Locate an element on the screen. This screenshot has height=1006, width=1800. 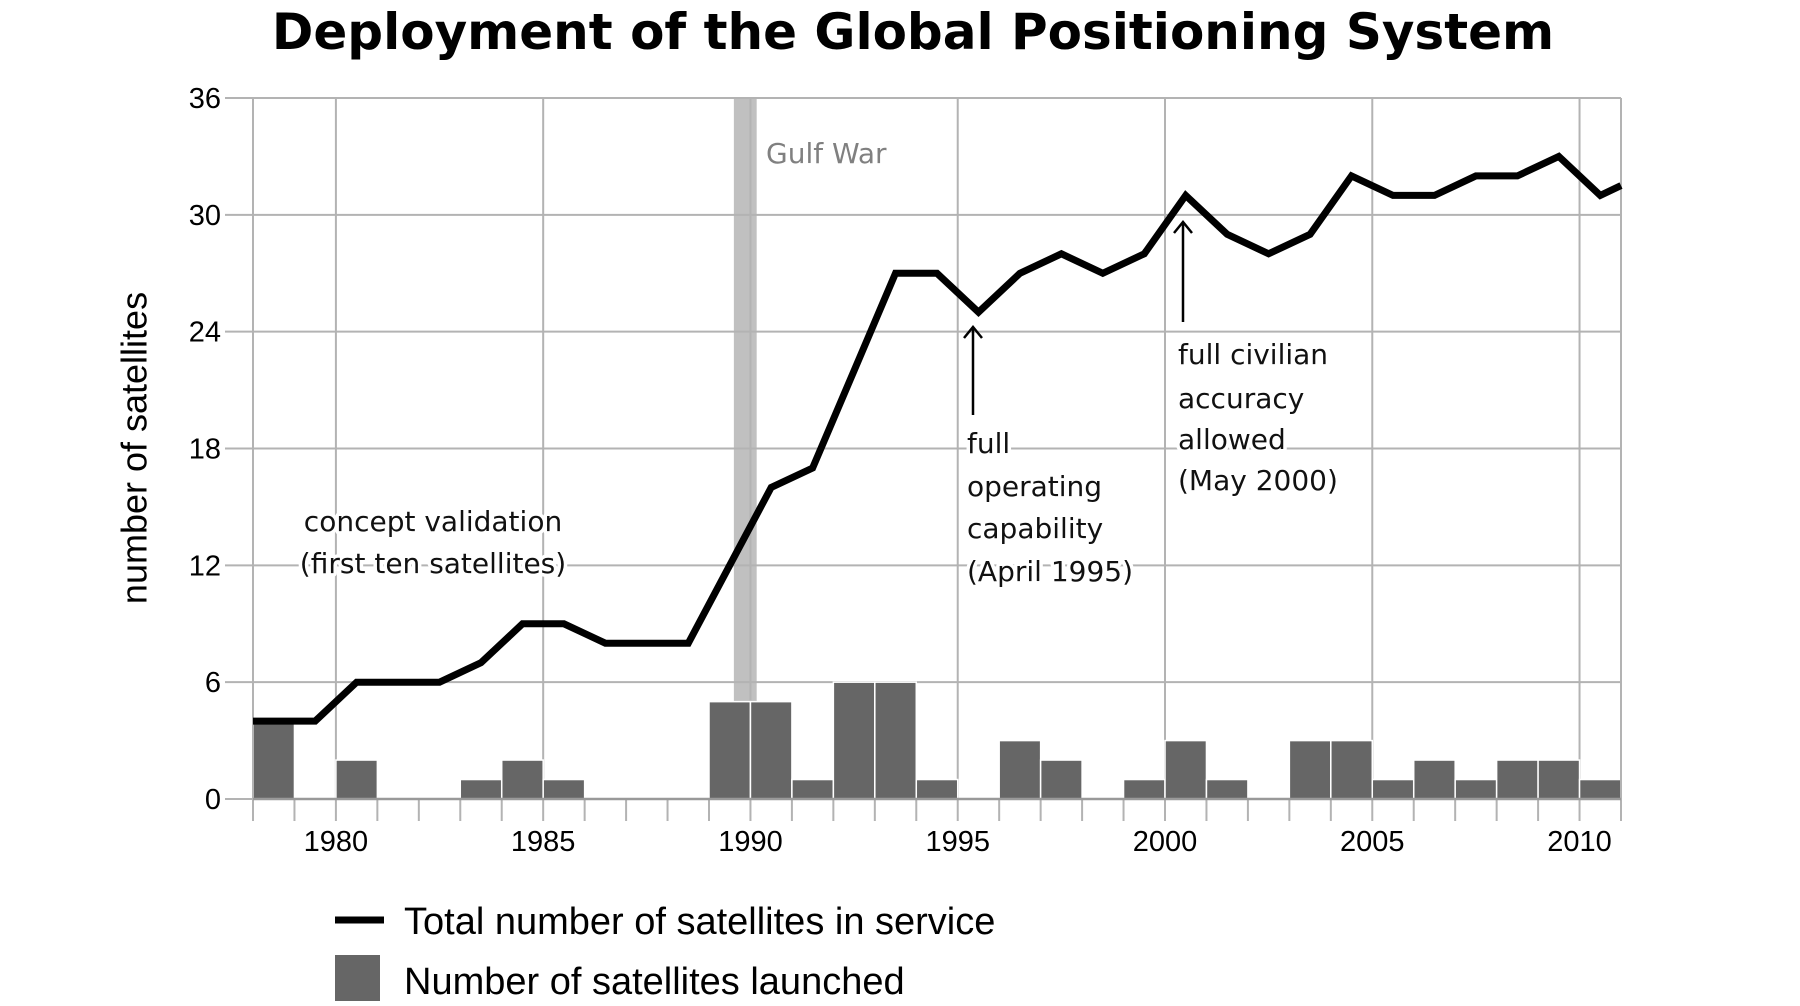
x-tick-label: 1980 is located at coordinates (336, 842).